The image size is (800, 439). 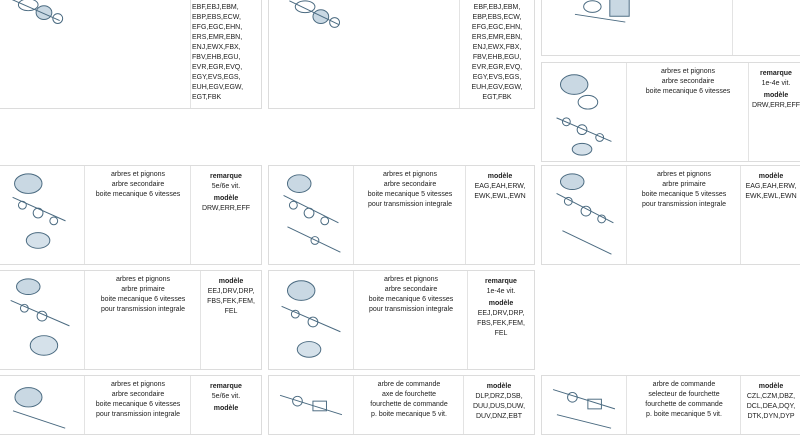 What do you see at coordinates (670, 28) in the screenshot?
I see `part-card` at bounding box center [670, 28].